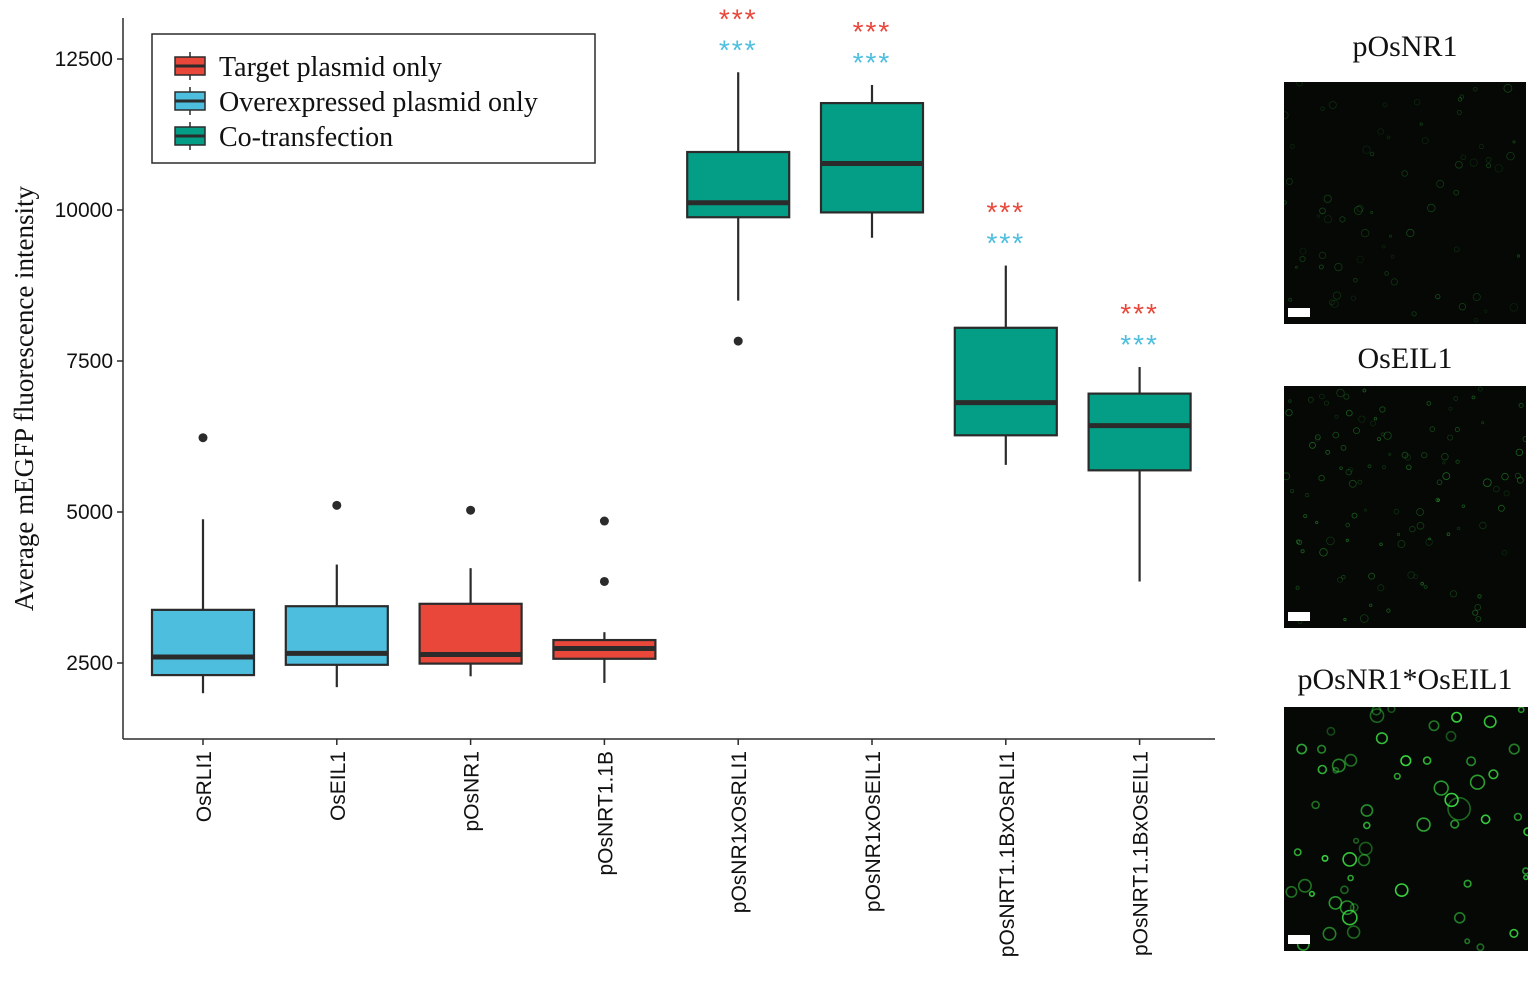  I want to click on legend-entry: Target plasmid only, so click(308, 67).